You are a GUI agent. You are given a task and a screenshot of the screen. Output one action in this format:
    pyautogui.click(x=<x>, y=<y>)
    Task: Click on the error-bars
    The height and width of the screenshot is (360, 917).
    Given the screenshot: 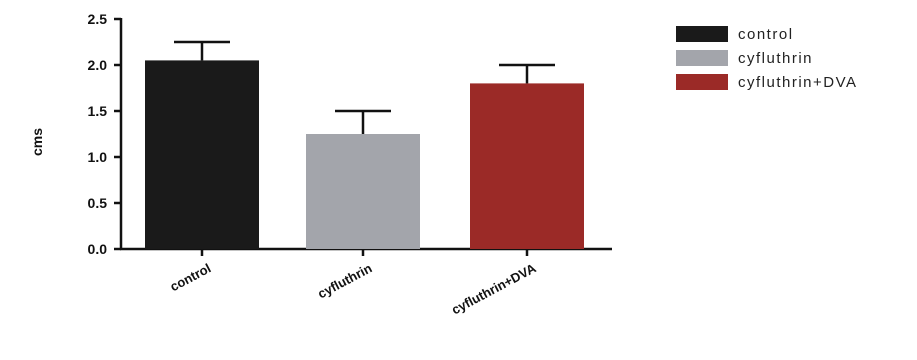 What is the action you would take?
    pyautogui.click(x=364, y=87)
    